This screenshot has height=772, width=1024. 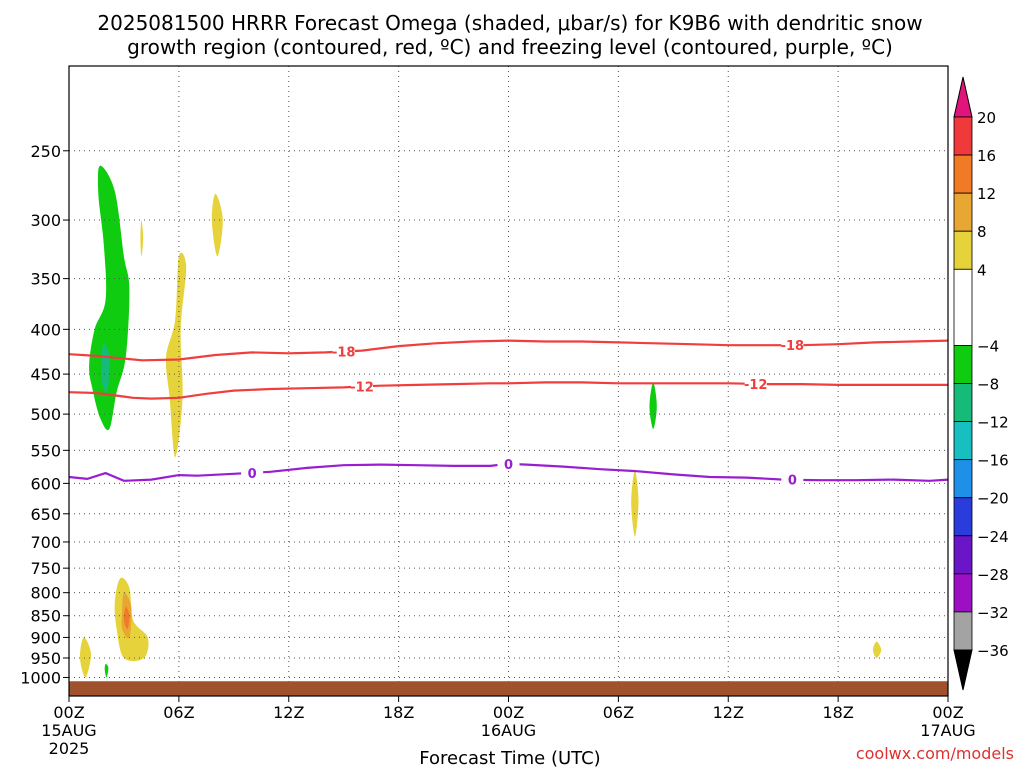 What do you see at coordinates (45, 151) in the screenshot?
I see `y-tick-label: 250` at bounding box center [45, 151].